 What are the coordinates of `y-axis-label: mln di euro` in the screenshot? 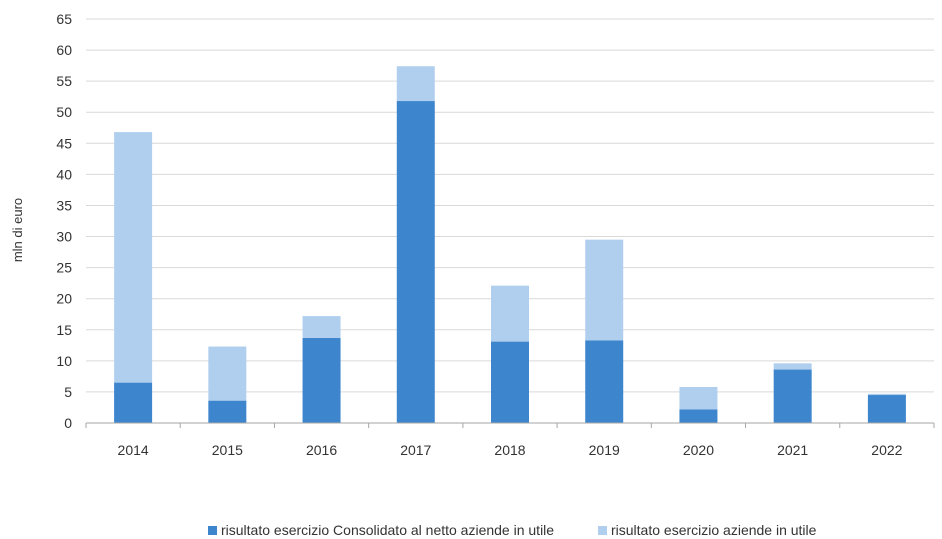 It's located at (17, 230).